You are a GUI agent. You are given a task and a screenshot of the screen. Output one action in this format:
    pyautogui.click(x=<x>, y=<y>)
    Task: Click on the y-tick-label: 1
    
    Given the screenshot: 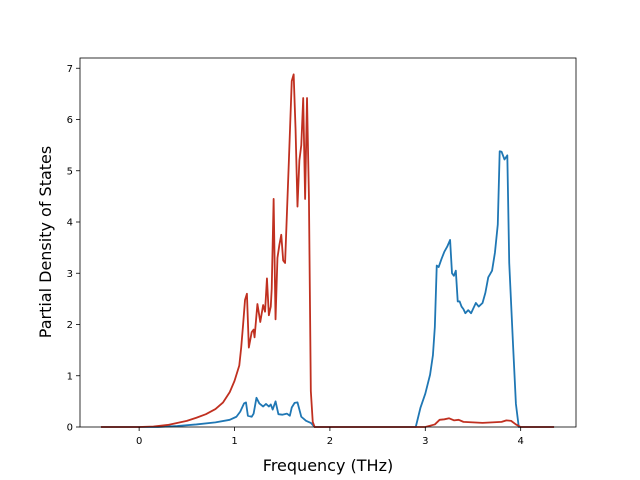 What is the action you would take?
    pyautogui.click(x=70, y=376)
    